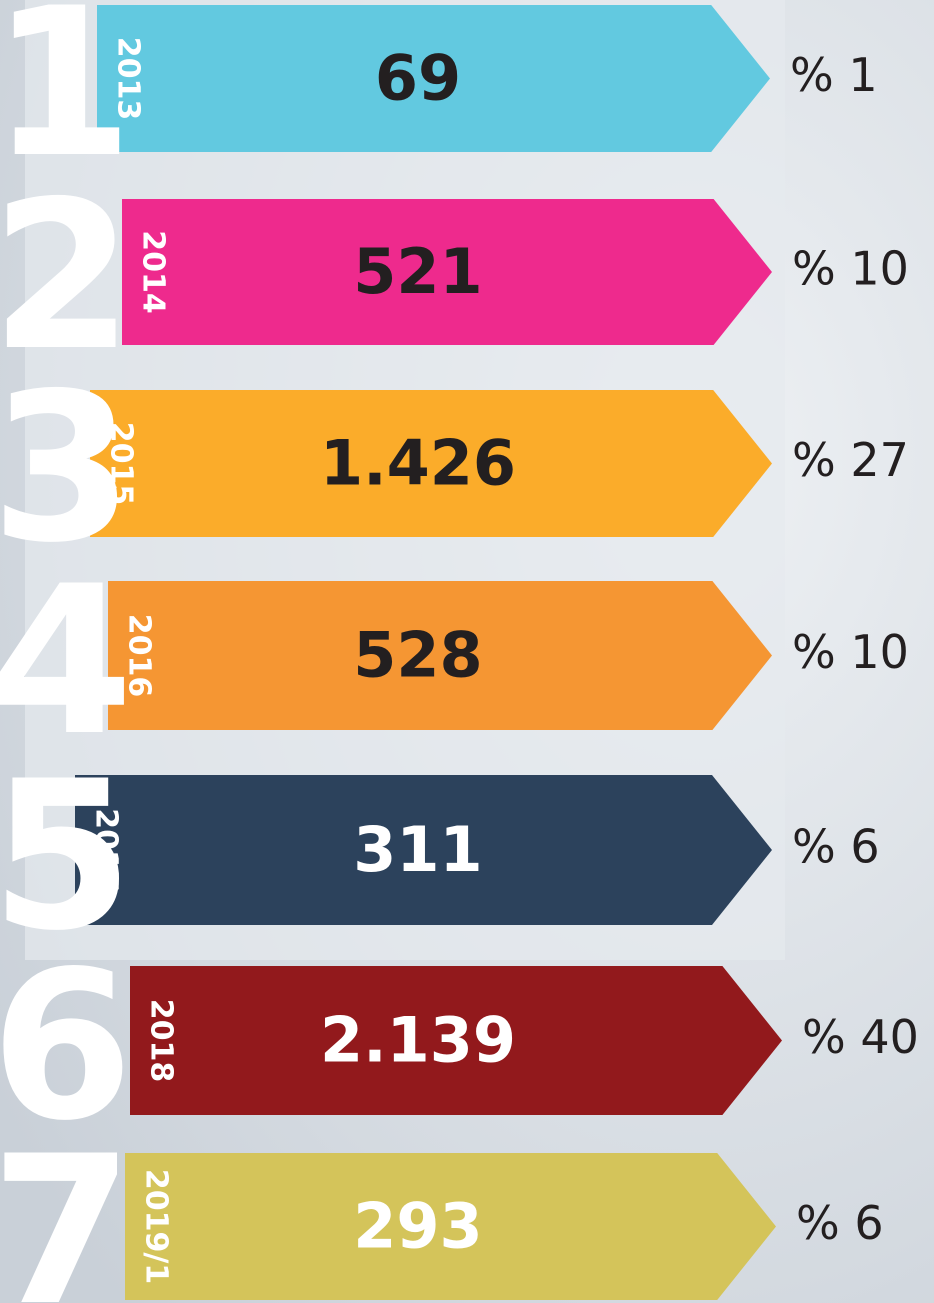  Describe the element at coordinates (153, 272) in the screenshot. I see `year: 2014` at that location.